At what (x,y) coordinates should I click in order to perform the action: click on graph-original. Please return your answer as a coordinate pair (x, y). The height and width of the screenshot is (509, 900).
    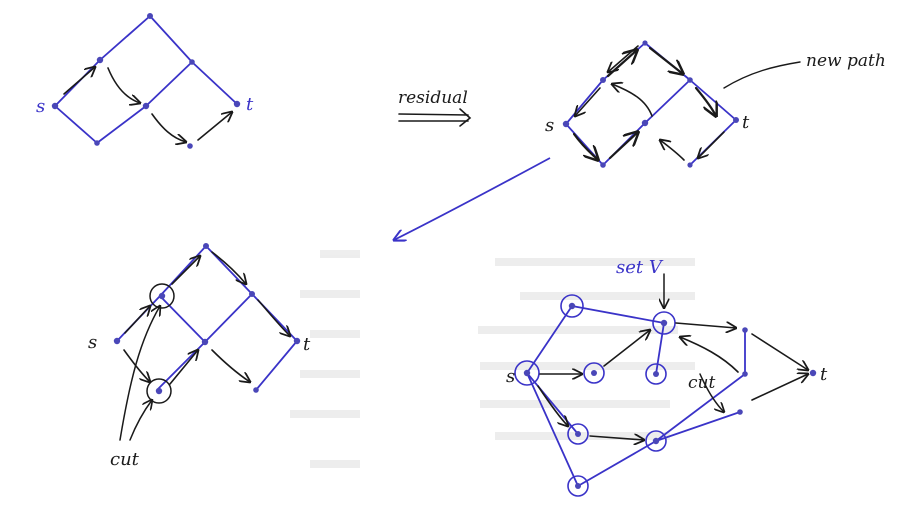
    Looking at the image, I should click on (146, 79).